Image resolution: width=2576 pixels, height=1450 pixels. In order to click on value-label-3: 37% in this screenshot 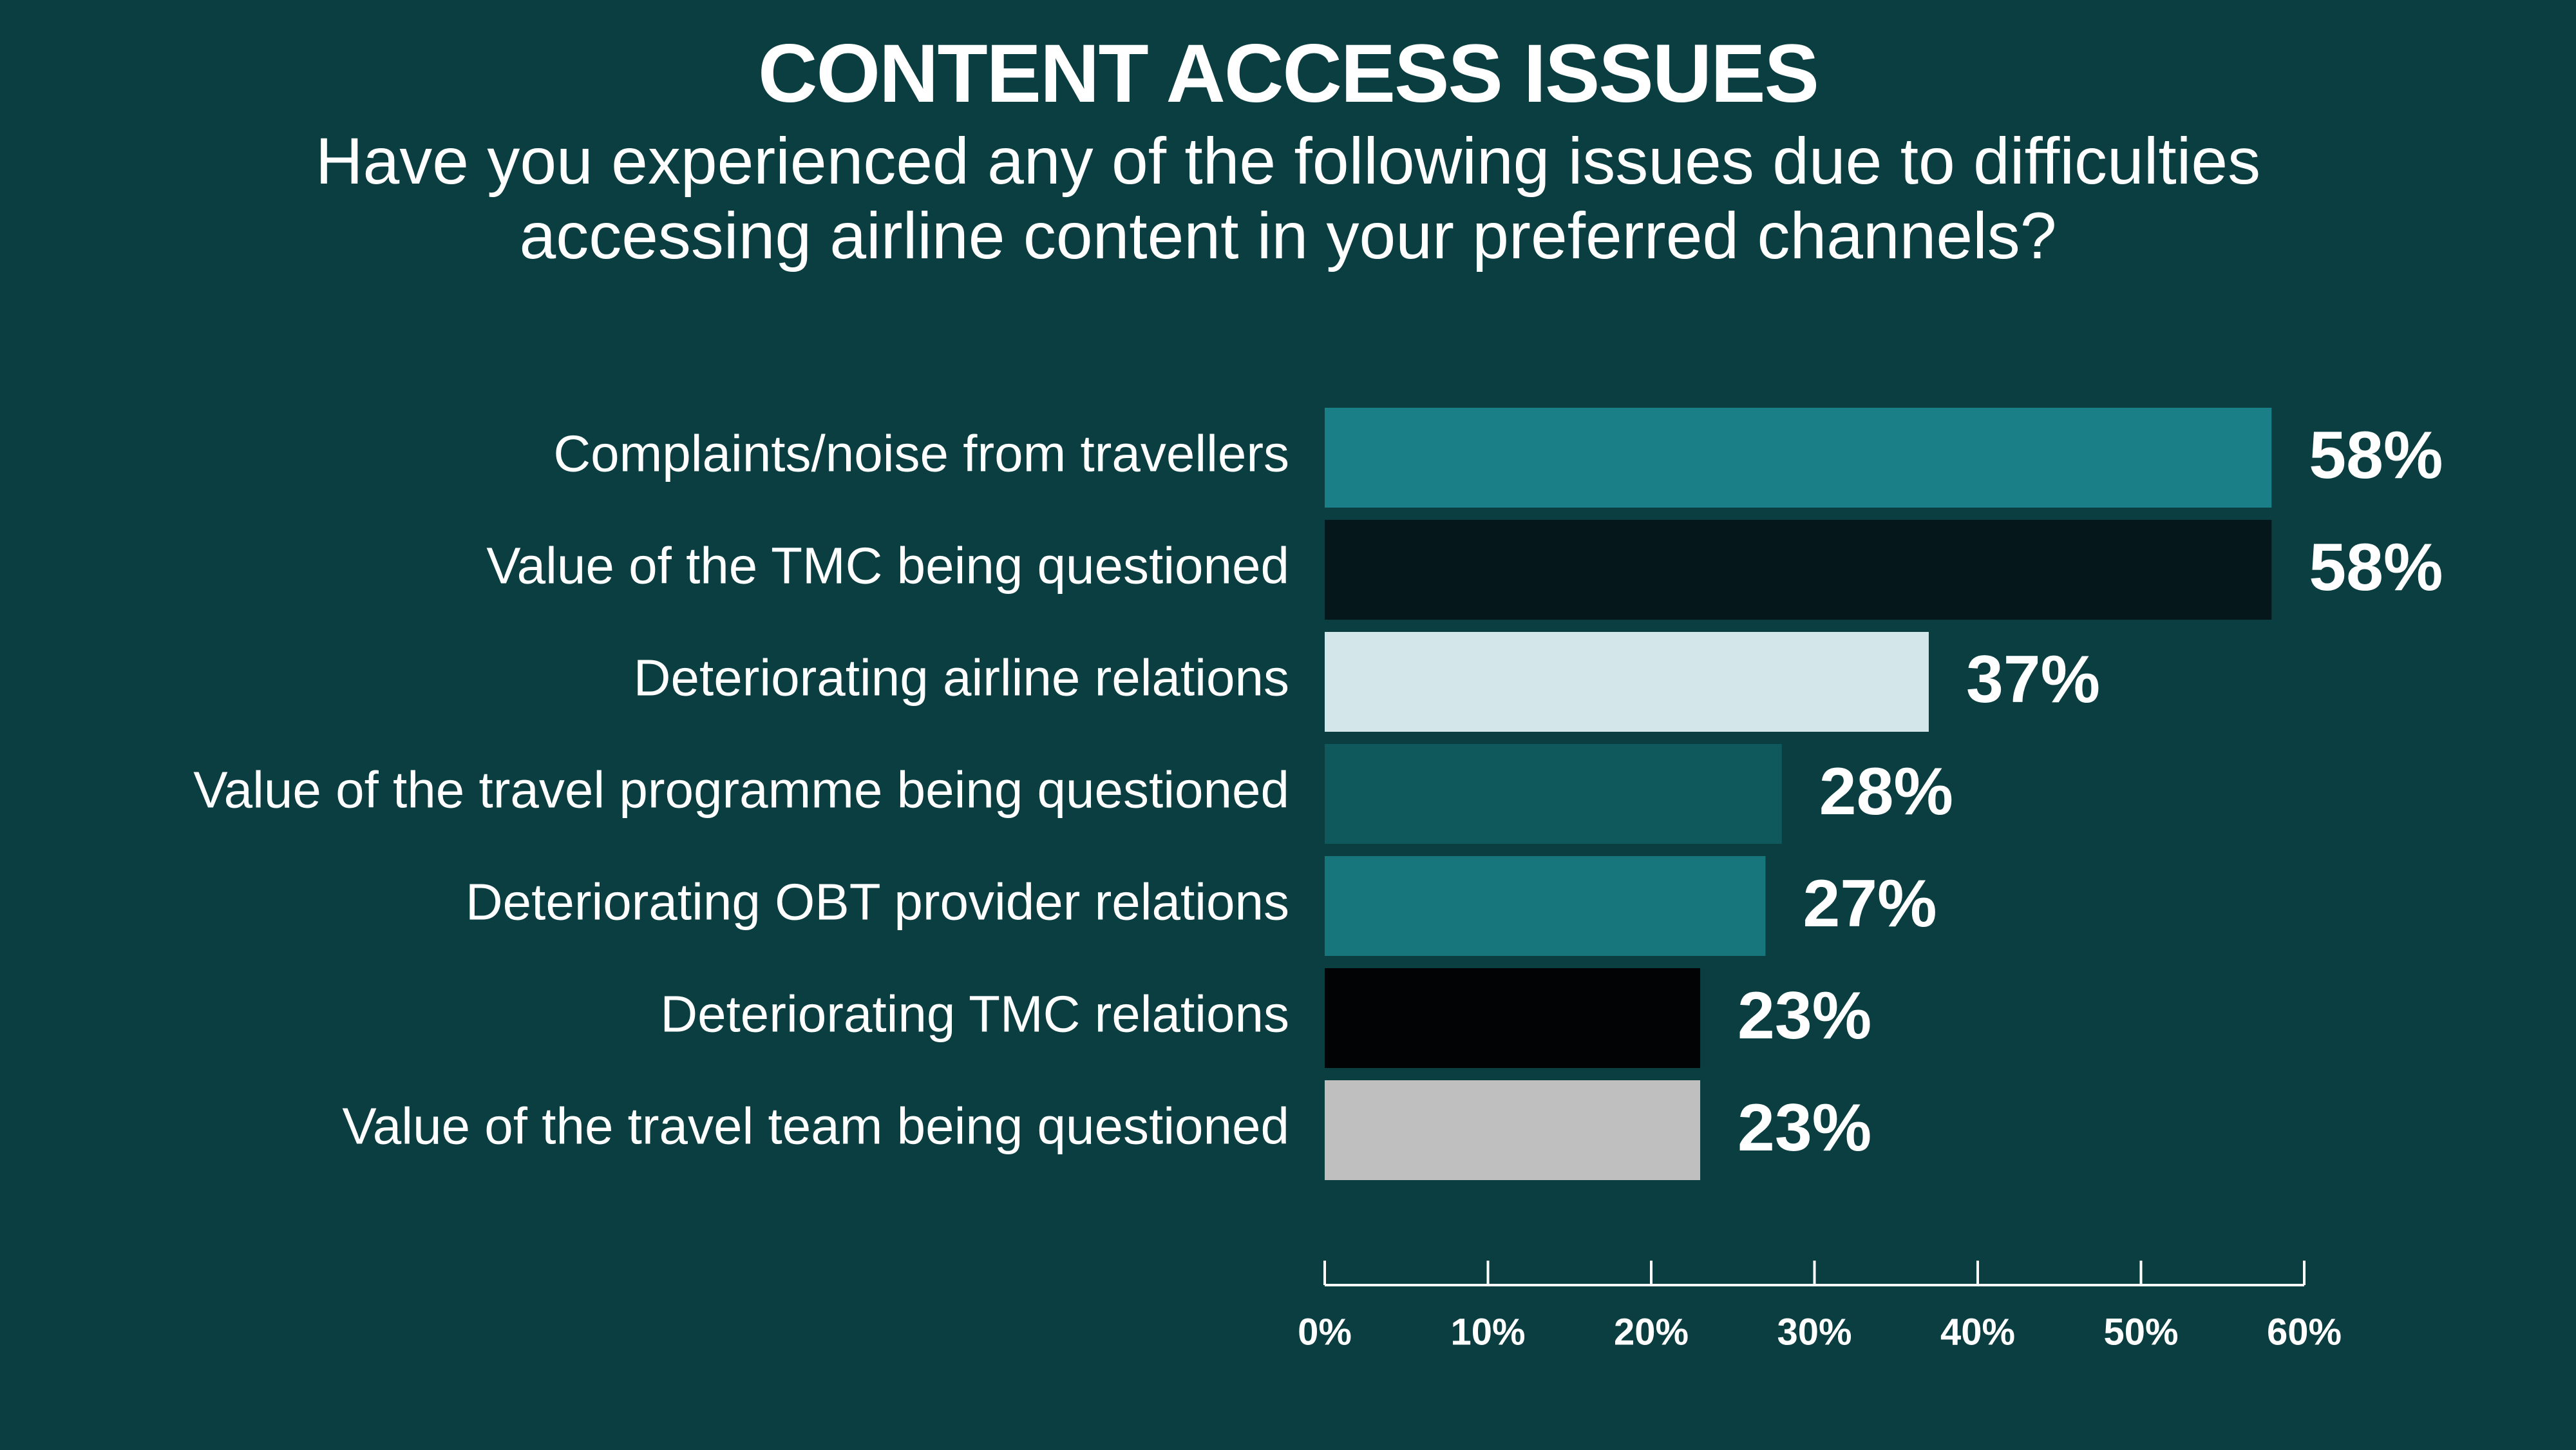, I will do `click(2033, 679)`.